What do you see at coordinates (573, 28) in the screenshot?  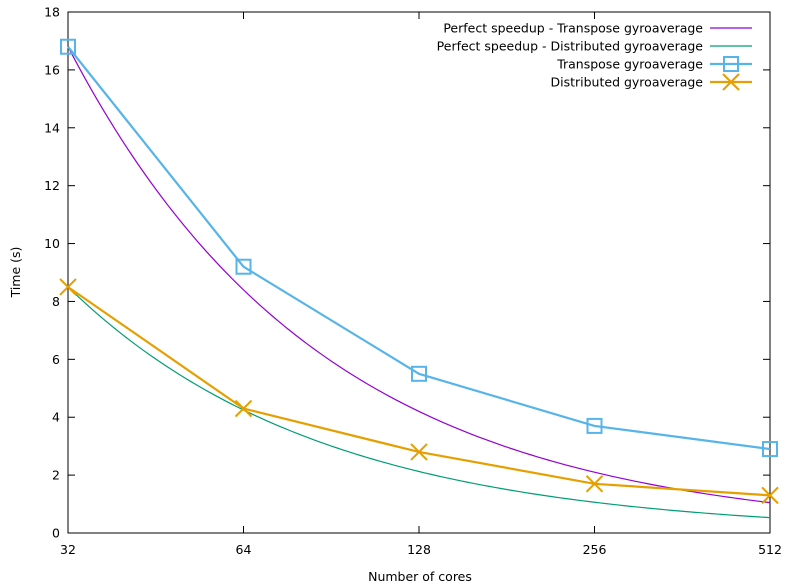 I see `legend-label: Perfect speedup - Transpose gyroaverage` at bounding box center [573, 28].